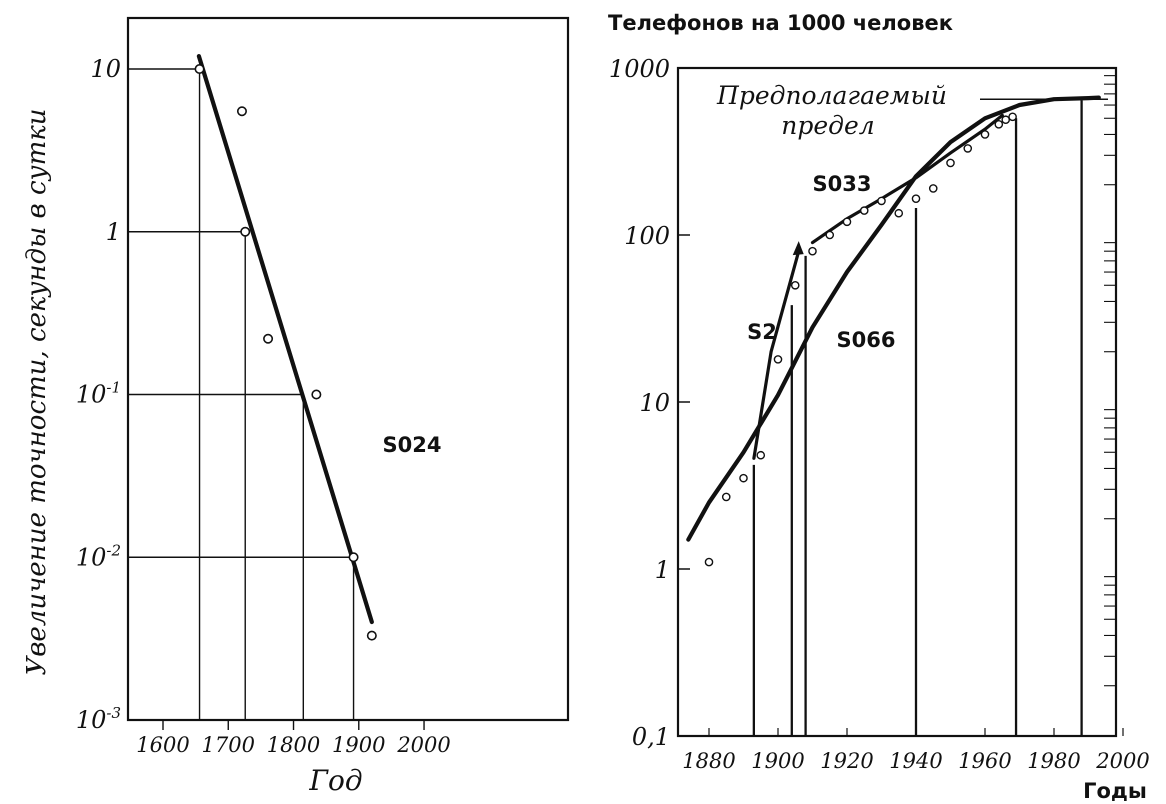 Image resolution: width=1166 pixels, height=804 pixels. I want to click on right-x-tick-label: 1900, so click(777, 761).